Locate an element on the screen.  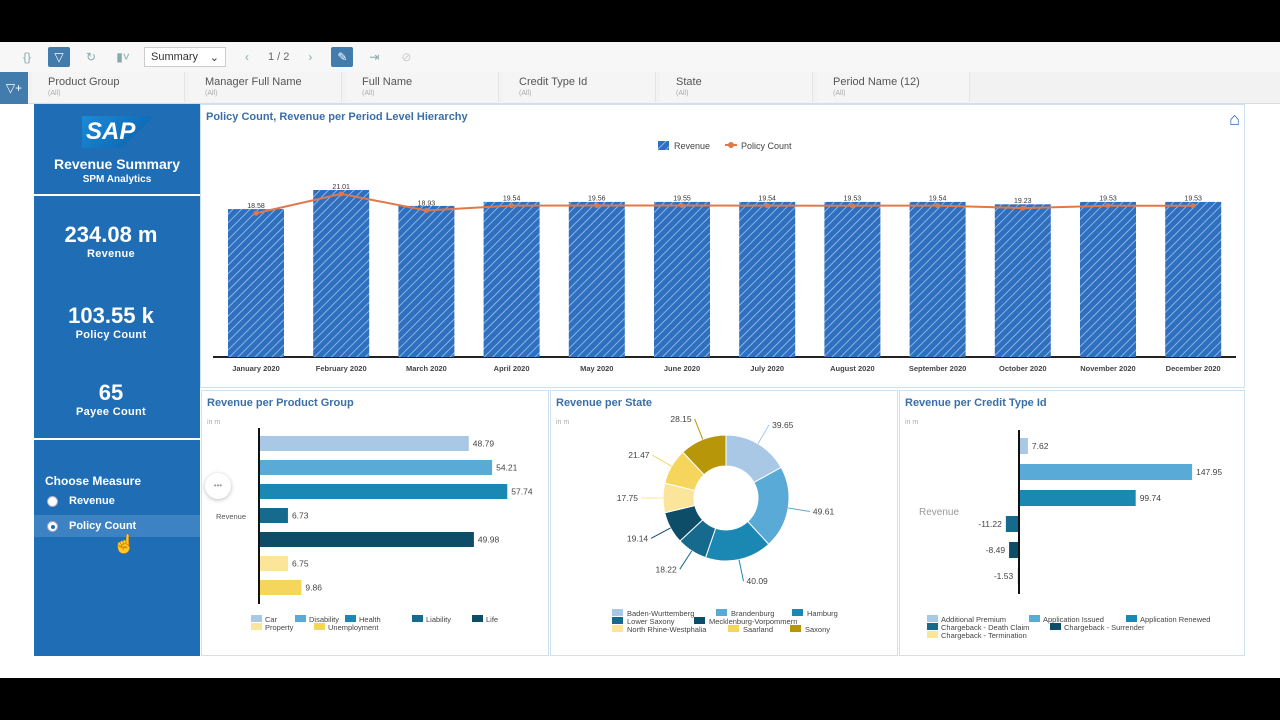
filter-label: State is located at coordinates (689, 82).